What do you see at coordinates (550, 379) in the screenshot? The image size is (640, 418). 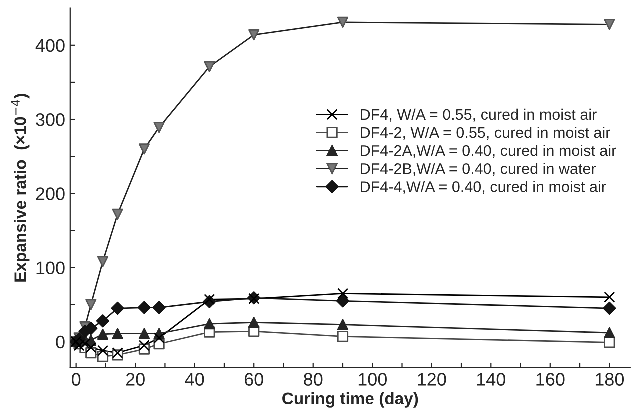 I see `x-tick-label: 160` at bounding box center [550, 379].